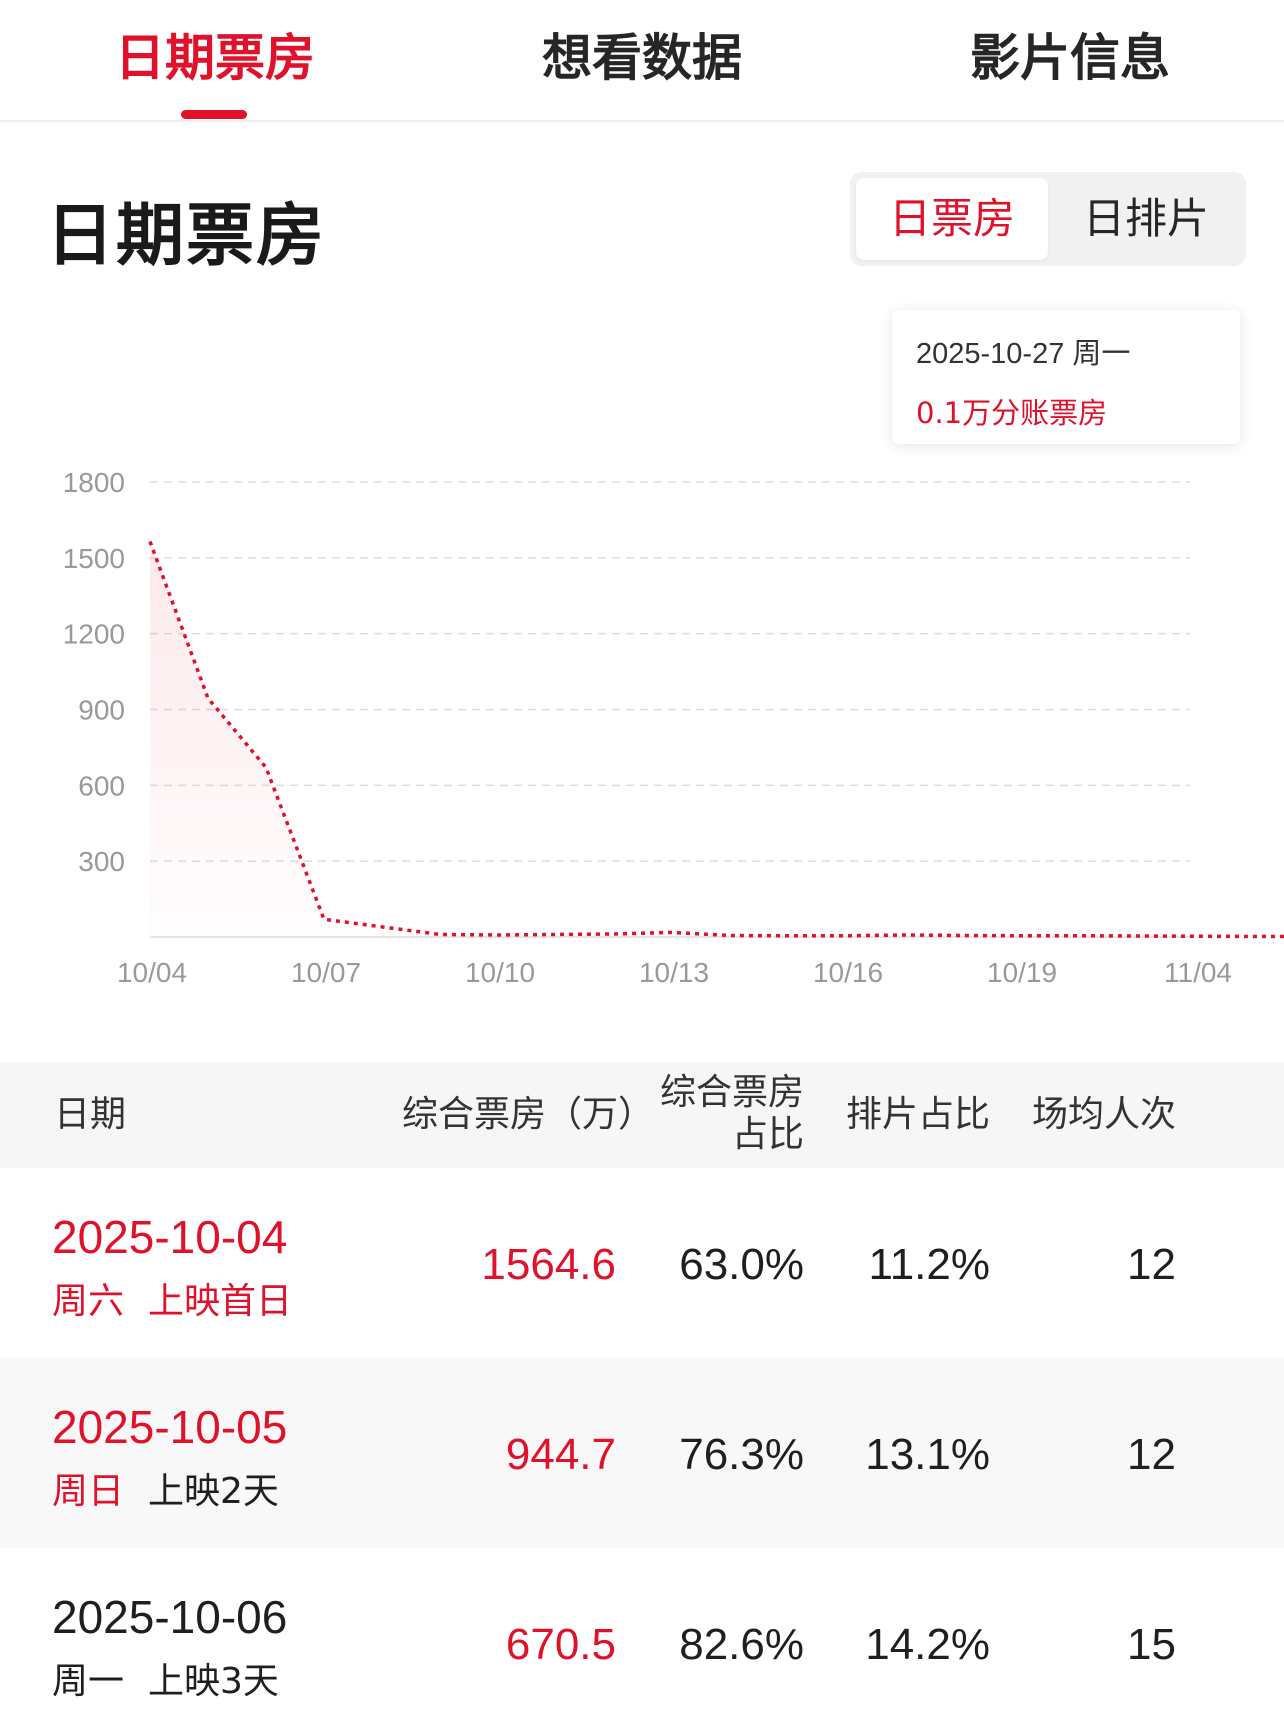 This screenshot has width=1284, height=1729. Describe the element at coordinates (215, 58) in the screenshot. I see `tab-date-box-office: 日期票房` at that location.